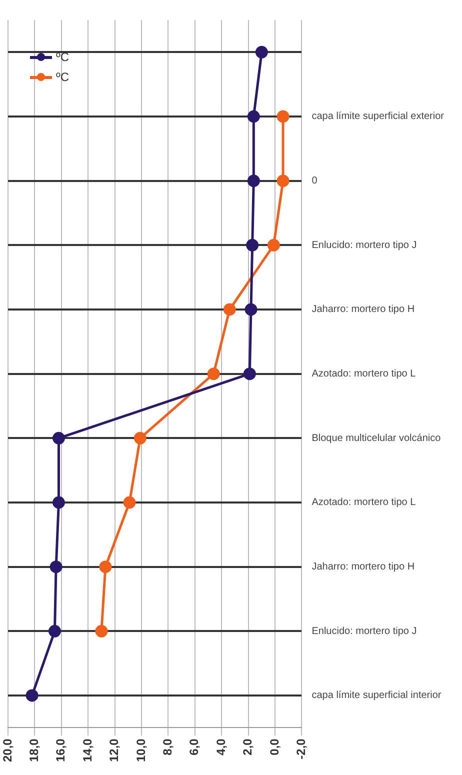 This screenshot has height=775, width=462. Describe the element at coordinates (377, 696) in the screenshot. I see `y-tick-label: capa límite superficial interior` at that location.